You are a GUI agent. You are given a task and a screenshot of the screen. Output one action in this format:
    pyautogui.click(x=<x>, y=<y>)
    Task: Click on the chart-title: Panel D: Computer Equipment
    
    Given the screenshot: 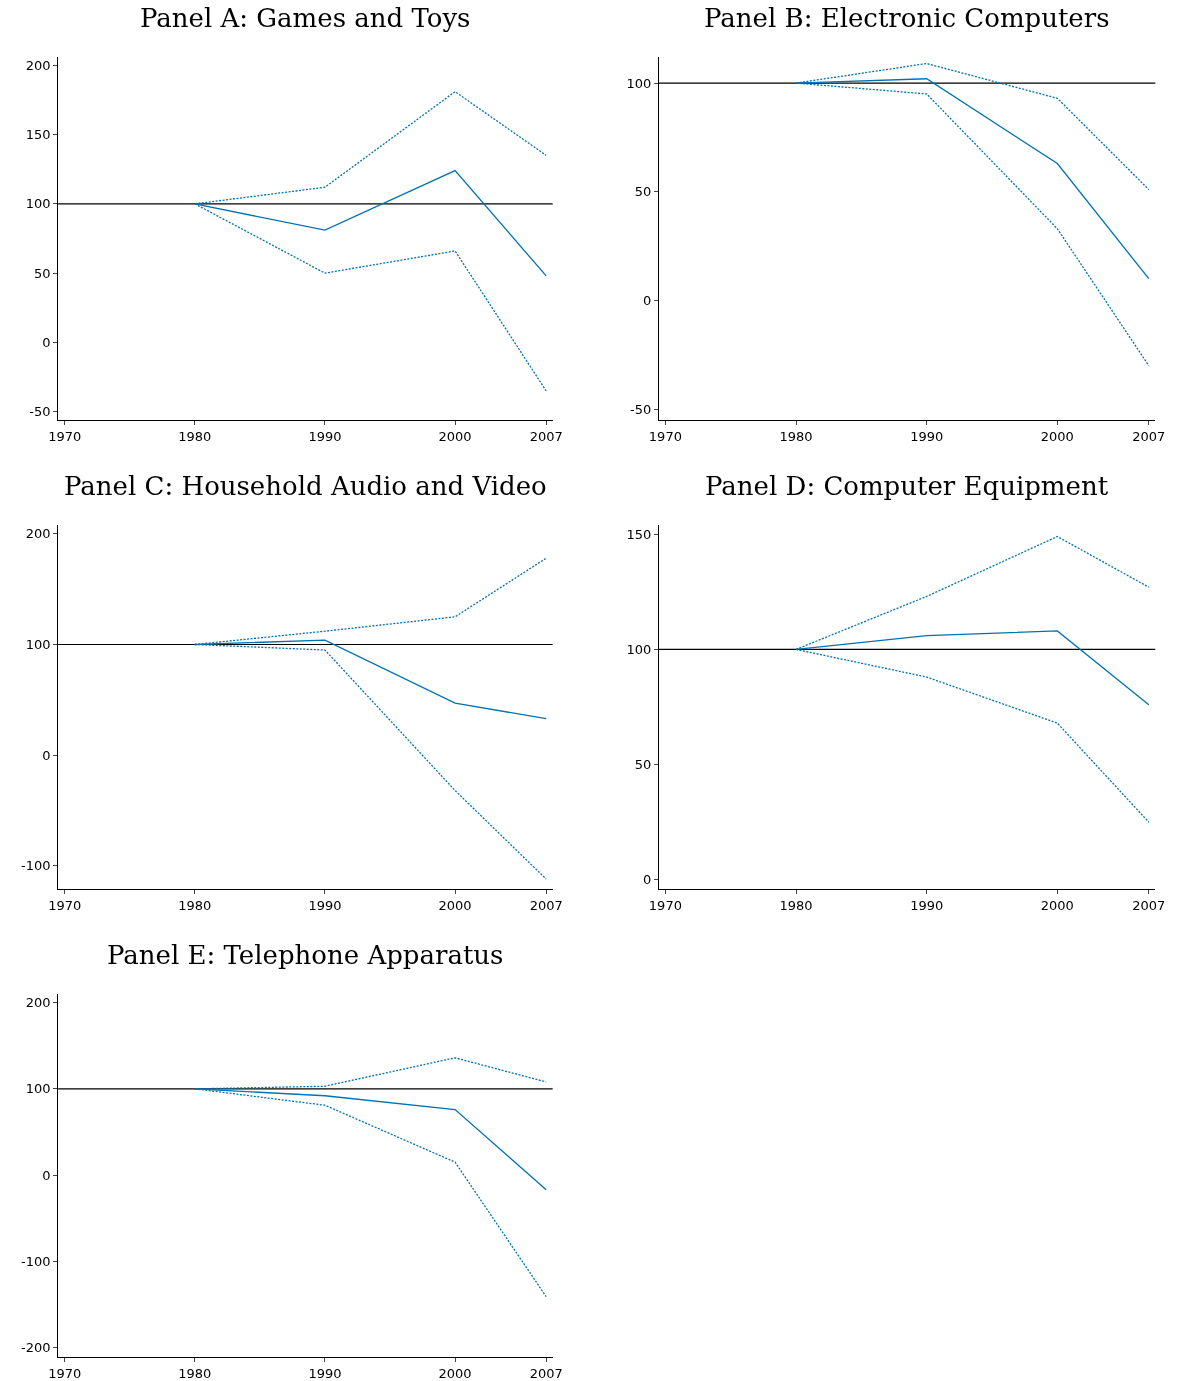 What is the action you would take?
    pyautogui.click(x=907, y=486)
    